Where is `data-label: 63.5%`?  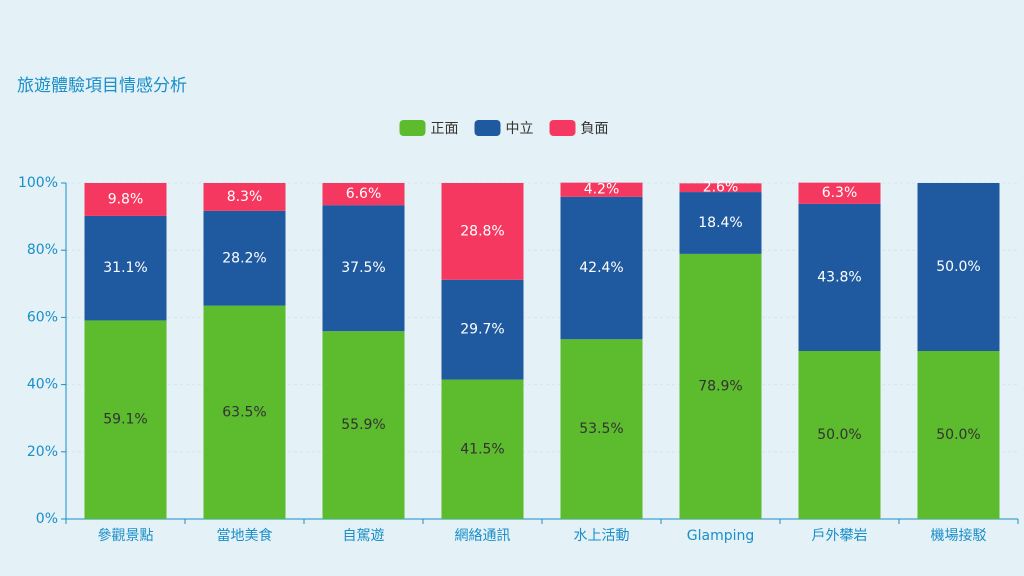 data-label: 63.5% is located at coordinates (244, 412).